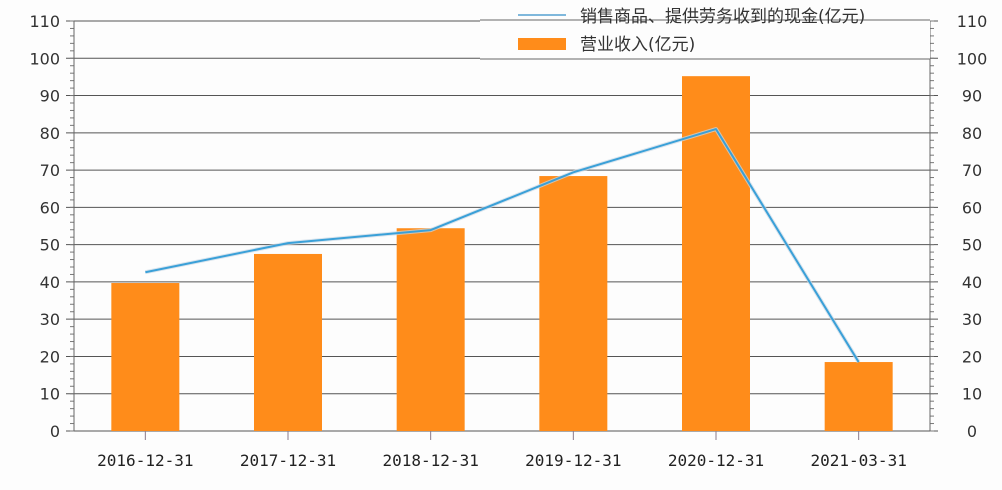 This screenshot has width=1002, height=490. Describe the element at coordinates (972, 431) in the screenshot. I see `y2-tick-label: 0` at that location.